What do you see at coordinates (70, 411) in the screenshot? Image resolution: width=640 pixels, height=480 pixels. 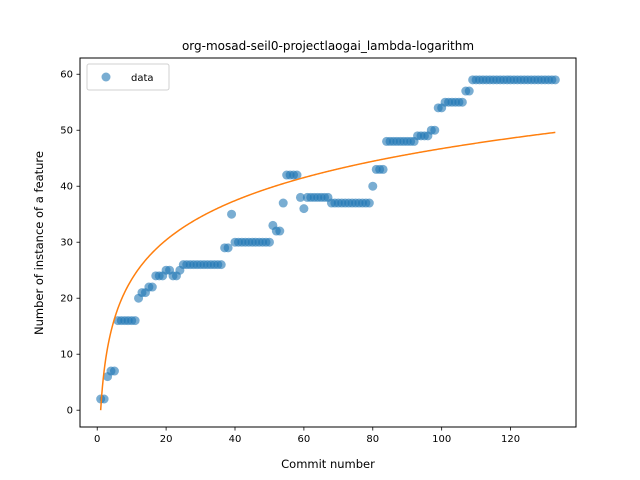 I see `y-tick-label: 0` at bounding box center [70, 411].